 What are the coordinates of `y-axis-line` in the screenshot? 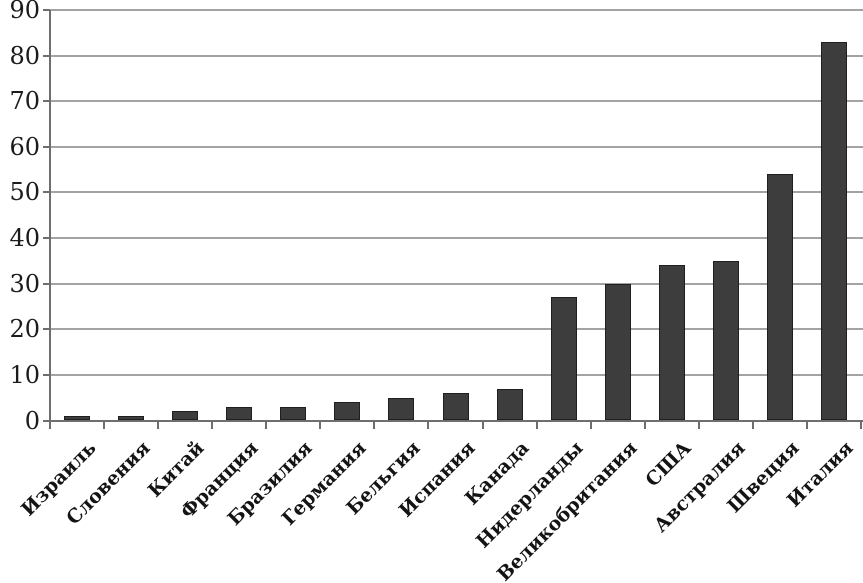 It's located at (50, 219).